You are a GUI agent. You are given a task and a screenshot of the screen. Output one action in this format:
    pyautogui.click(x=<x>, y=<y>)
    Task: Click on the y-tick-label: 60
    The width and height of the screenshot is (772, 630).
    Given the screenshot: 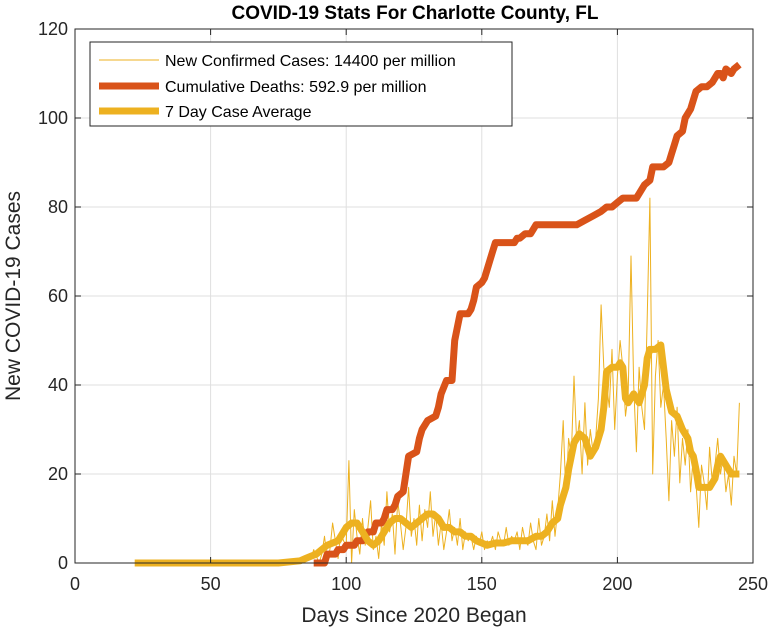 What is the action you would take?
    pyautogui.click(x=58, y=296)
    